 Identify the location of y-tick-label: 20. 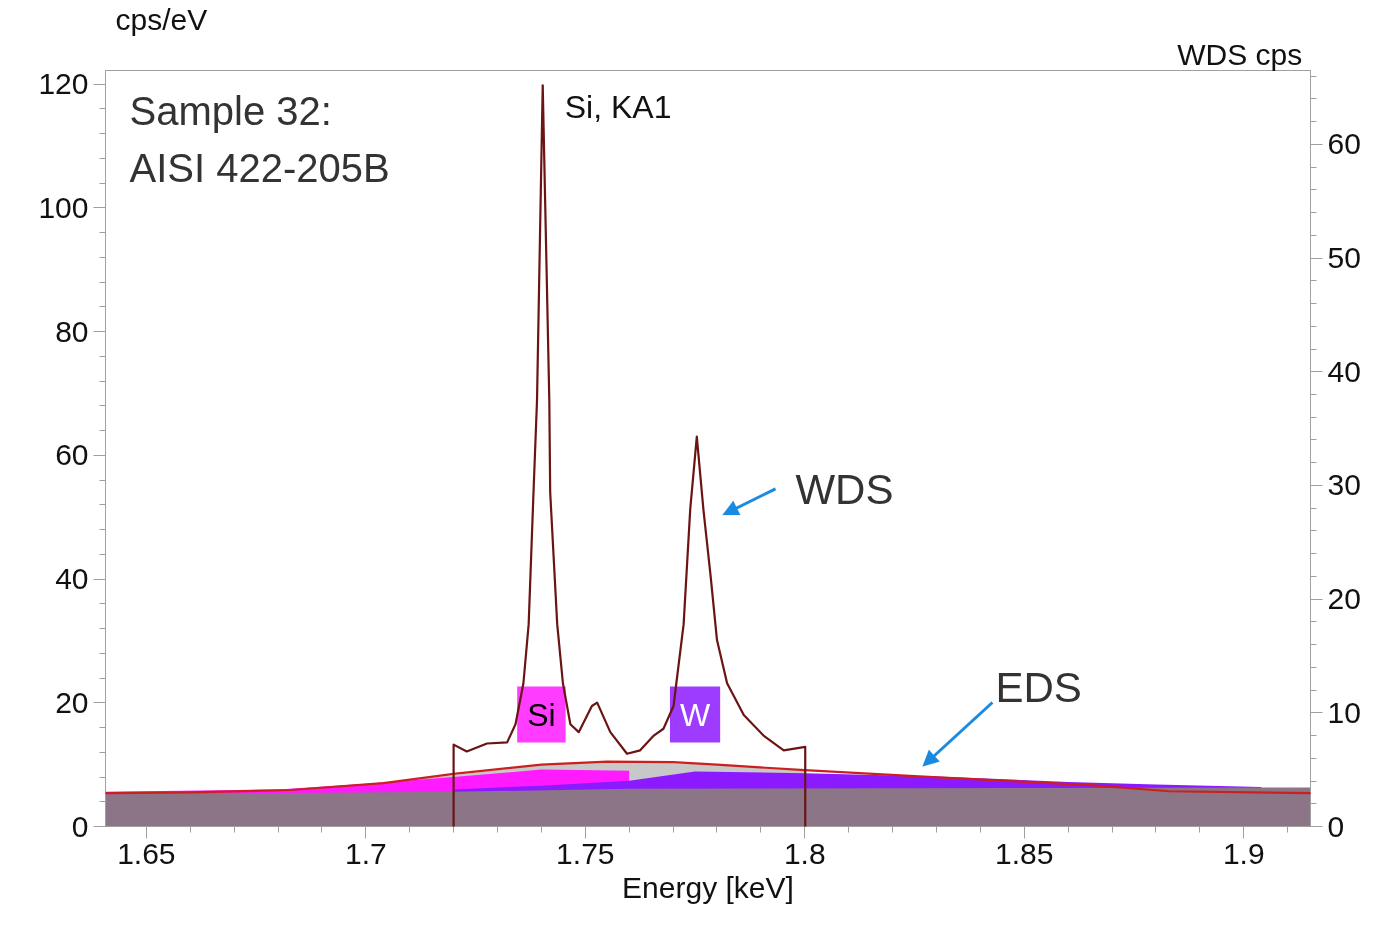
(72, 702).